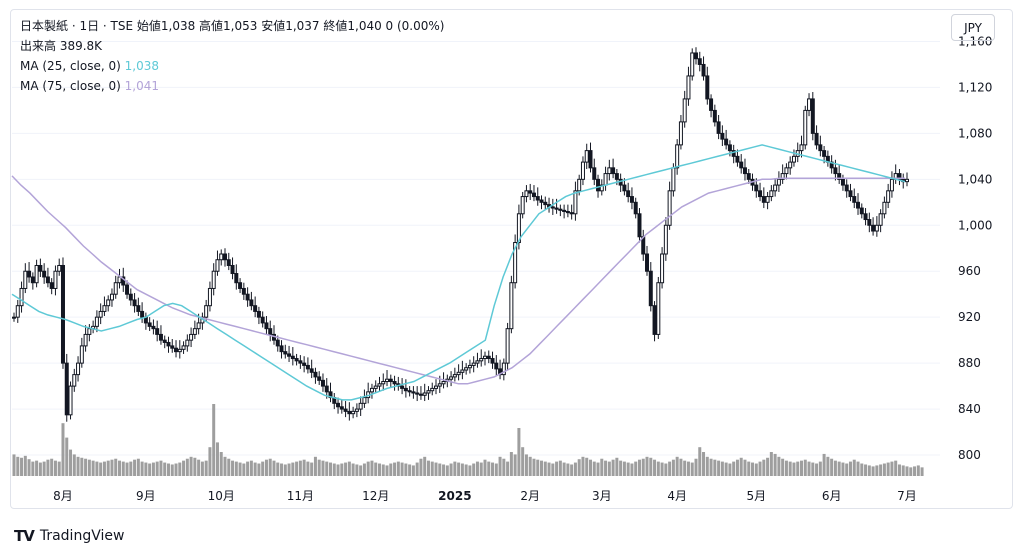  Describe the element at coordinates (969, 455) in the screenshot. I see `y-tick-label: 800` at that location.